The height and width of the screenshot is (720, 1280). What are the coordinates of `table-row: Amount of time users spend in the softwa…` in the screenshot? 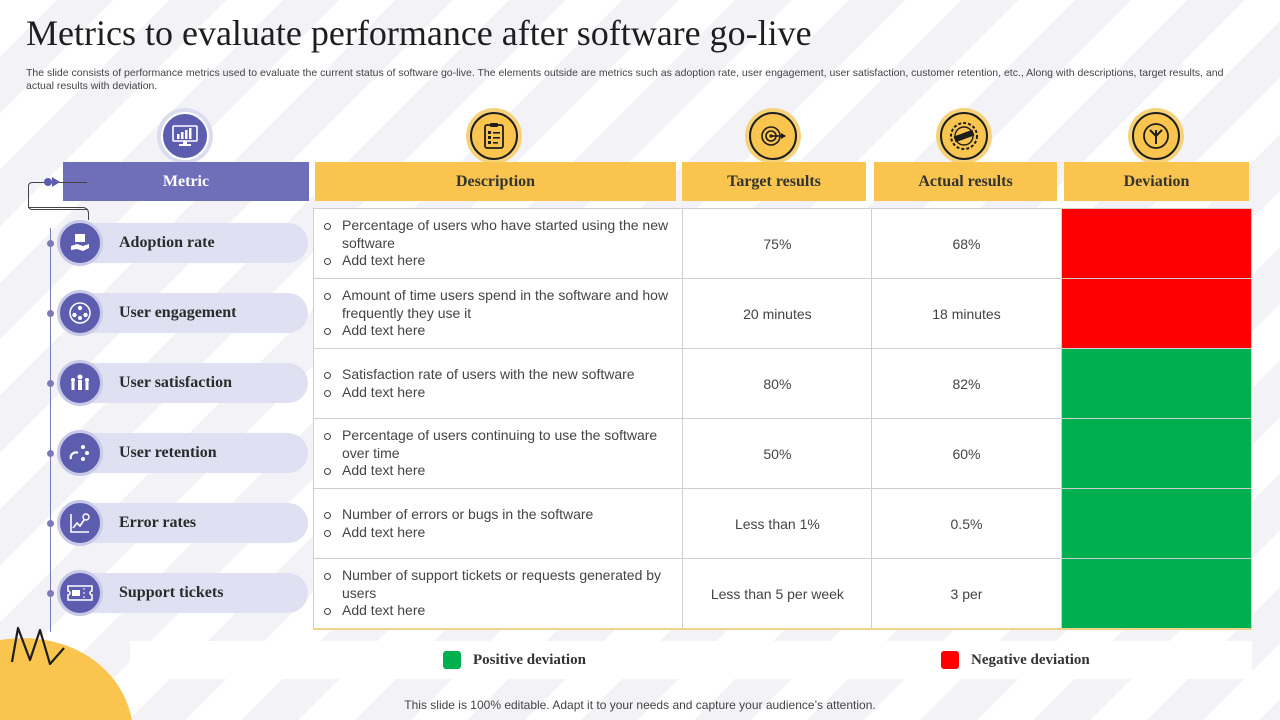 It's located at (782, 313).